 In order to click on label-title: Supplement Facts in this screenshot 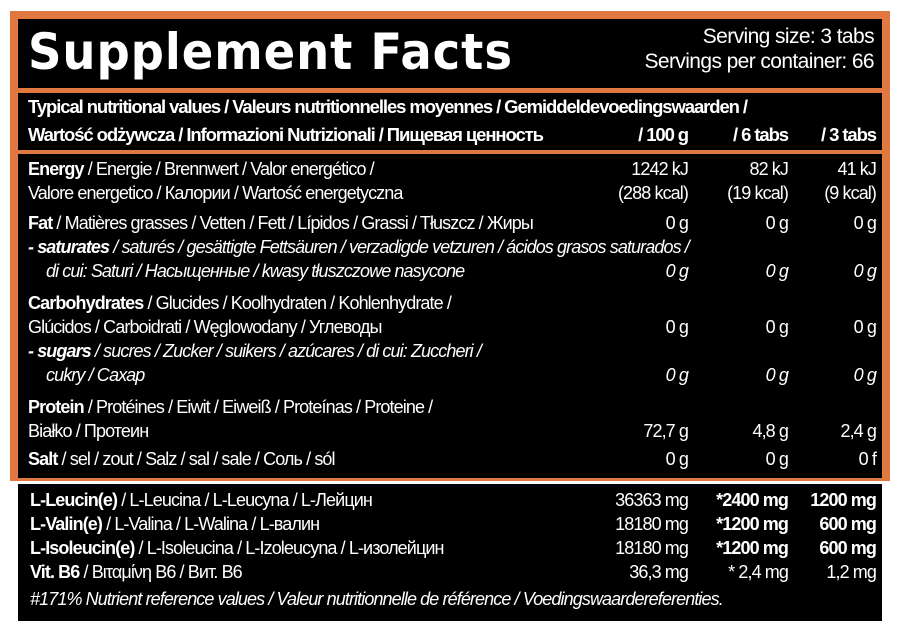, I will do `click(270, 52)`.